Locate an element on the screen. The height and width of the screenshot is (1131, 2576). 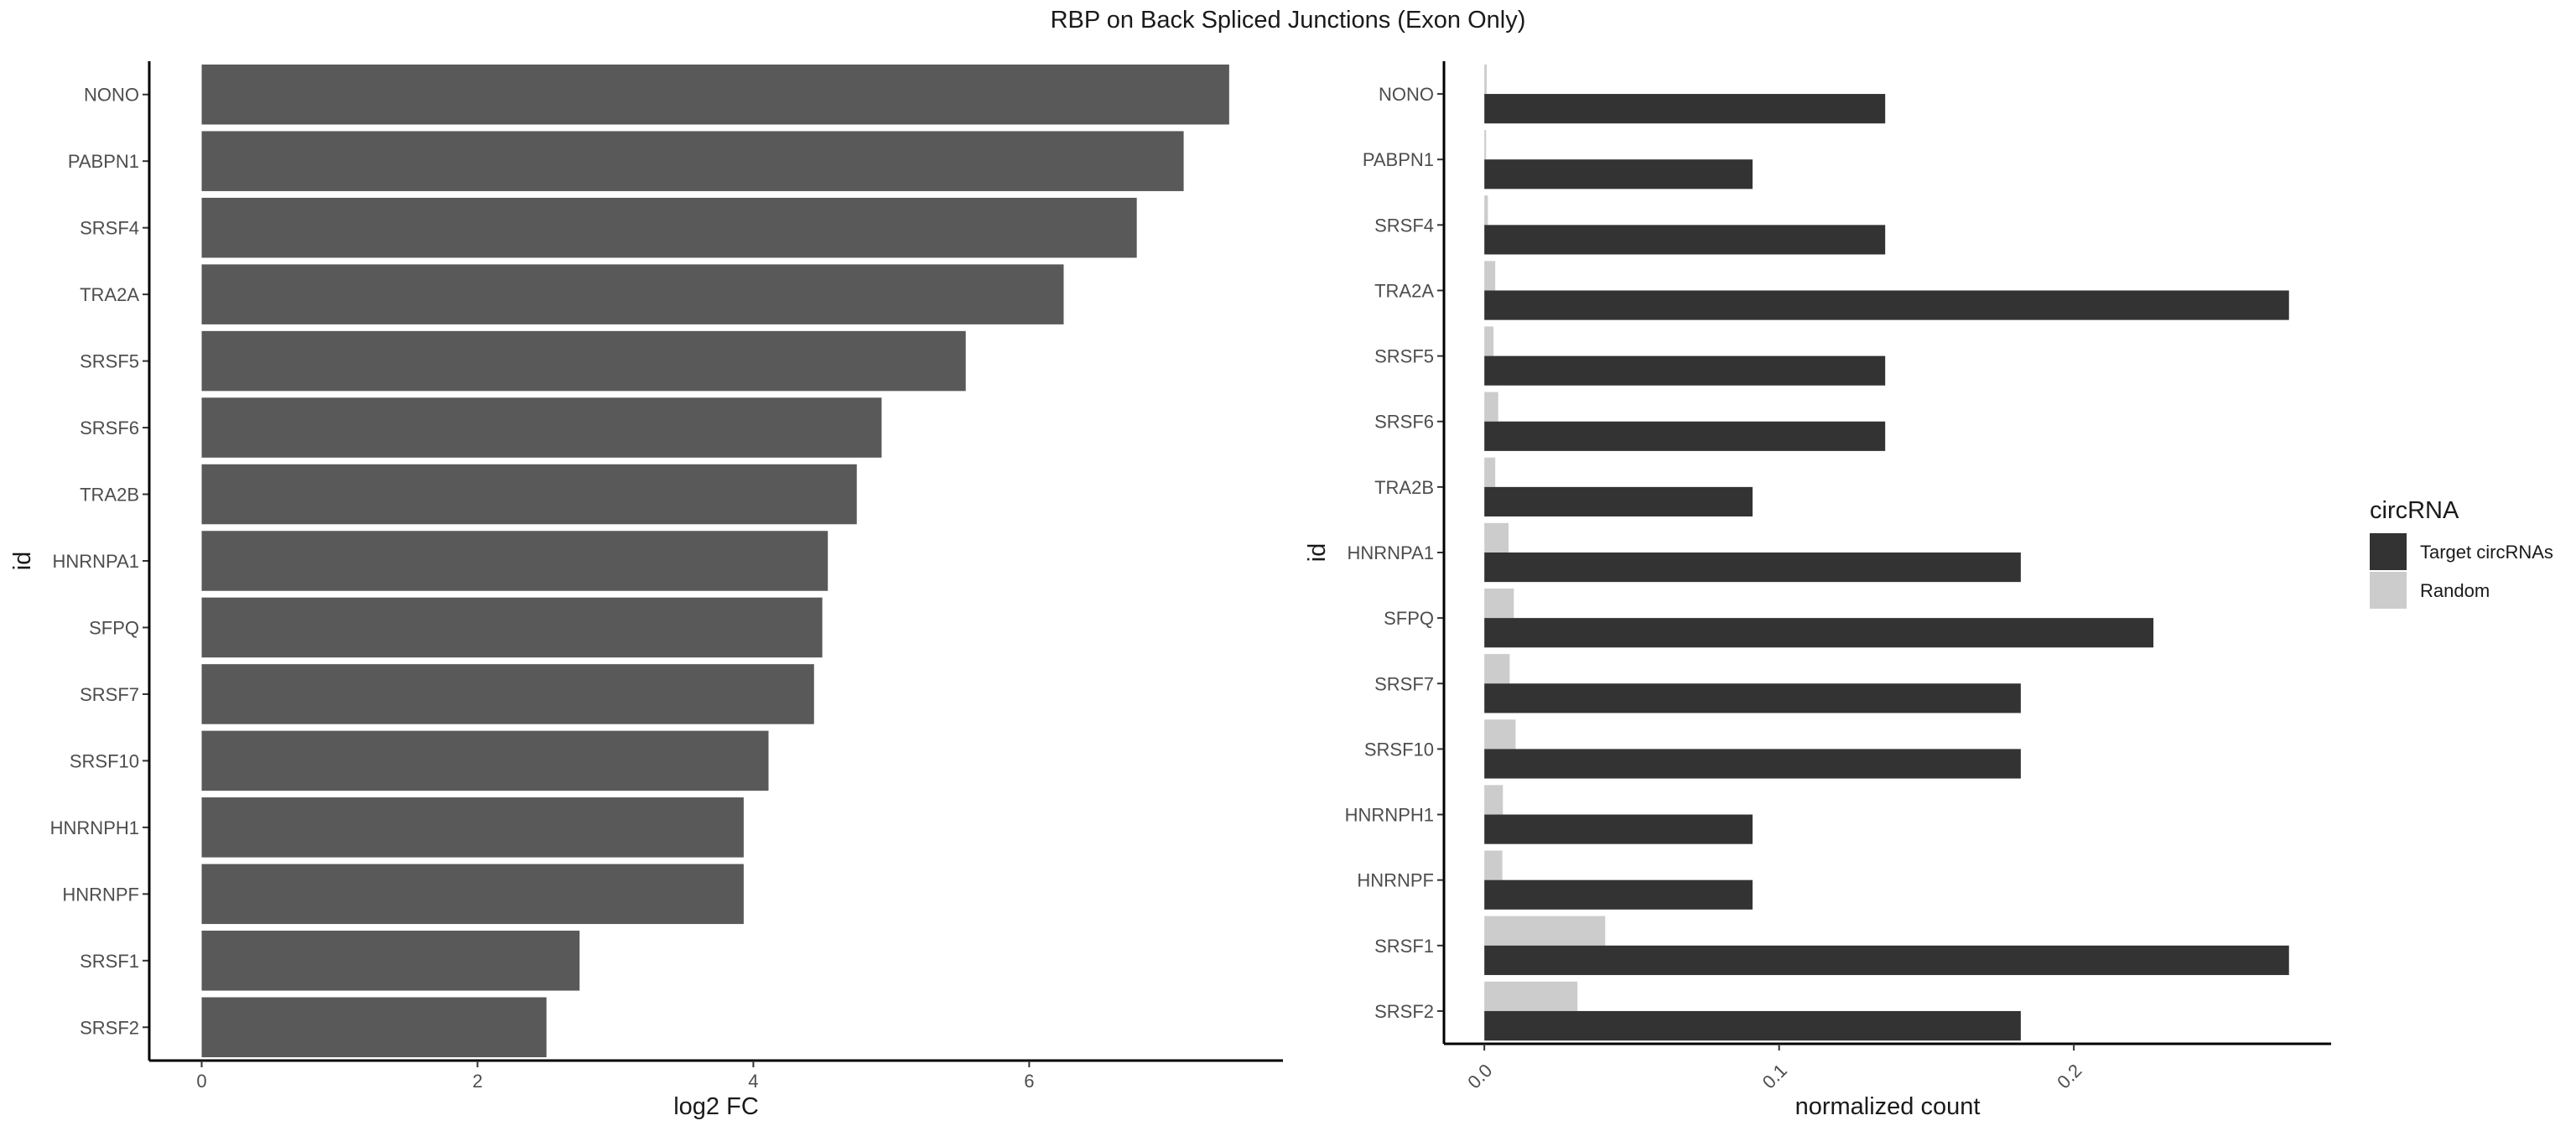
bar-srsf2 is located at coordinates (374, 1027).